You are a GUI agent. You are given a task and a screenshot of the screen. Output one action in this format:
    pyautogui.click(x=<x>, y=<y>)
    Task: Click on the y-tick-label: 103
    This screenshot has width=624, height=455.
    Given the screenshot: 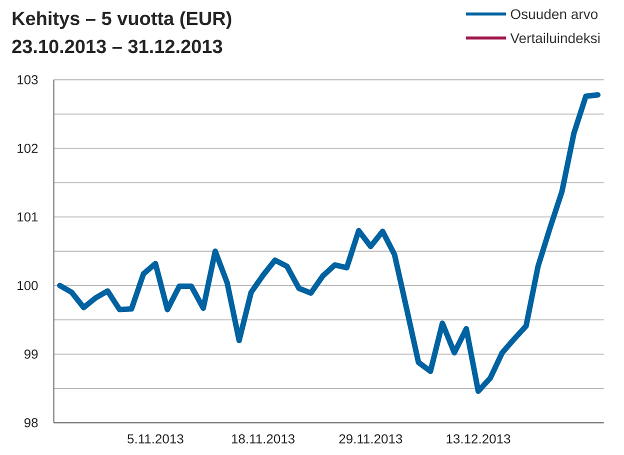 What is the action you would take?
    pyautogui.click(x=28, y=79)
    